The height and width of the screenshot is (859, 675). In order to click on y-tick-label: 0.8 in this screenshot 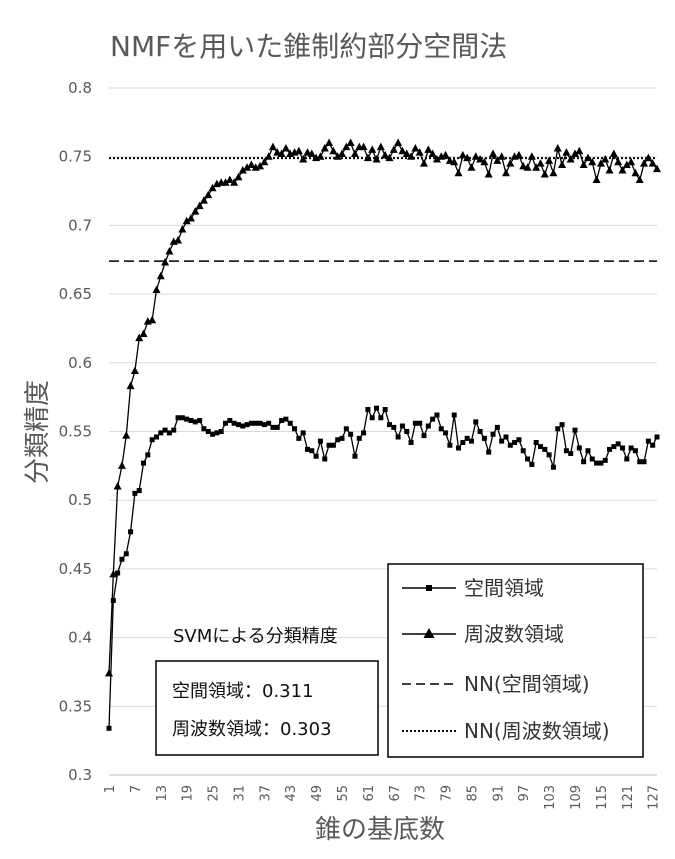, I will do `click(80, 88)`.